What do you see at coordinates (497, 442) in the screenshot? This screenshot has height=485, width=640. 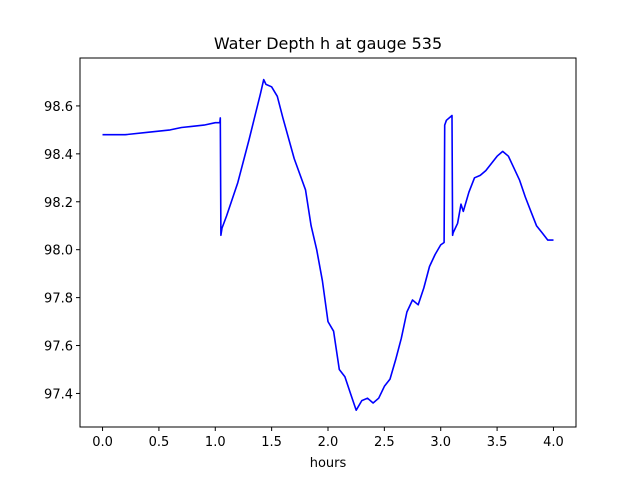 I see `x-tick-label: 3.5` at bounding box center [497, 442].